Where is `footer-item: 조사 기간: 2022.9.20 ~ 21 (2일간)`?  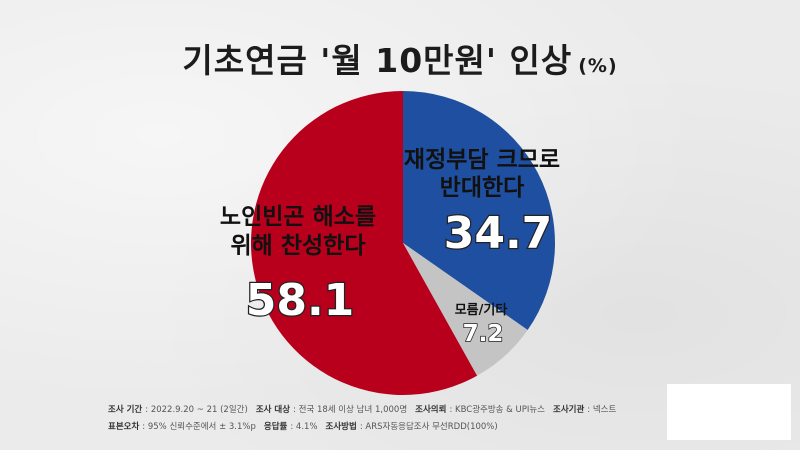 footer-item: 조사 기간: 2022.9.20 ~ 21 (2일간) is located at coordinates (178, 410).